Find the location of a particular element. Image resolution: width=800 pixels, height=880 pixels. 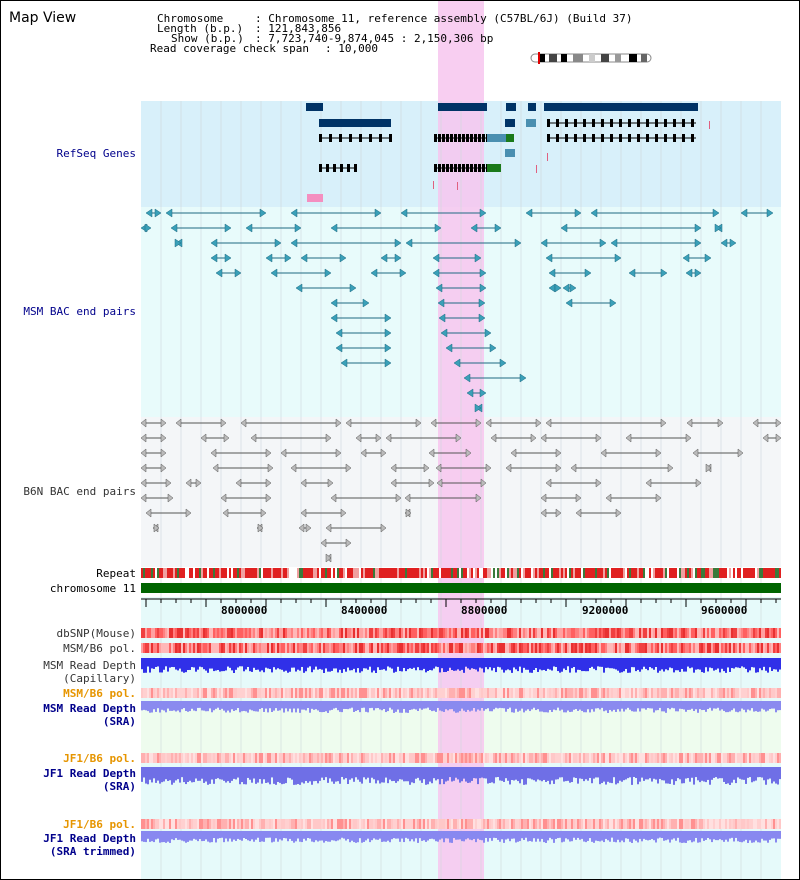

track-label-jf1-read-depth-sra: JF1 Read Depth (SRA) is located at coordinates (89, 780).